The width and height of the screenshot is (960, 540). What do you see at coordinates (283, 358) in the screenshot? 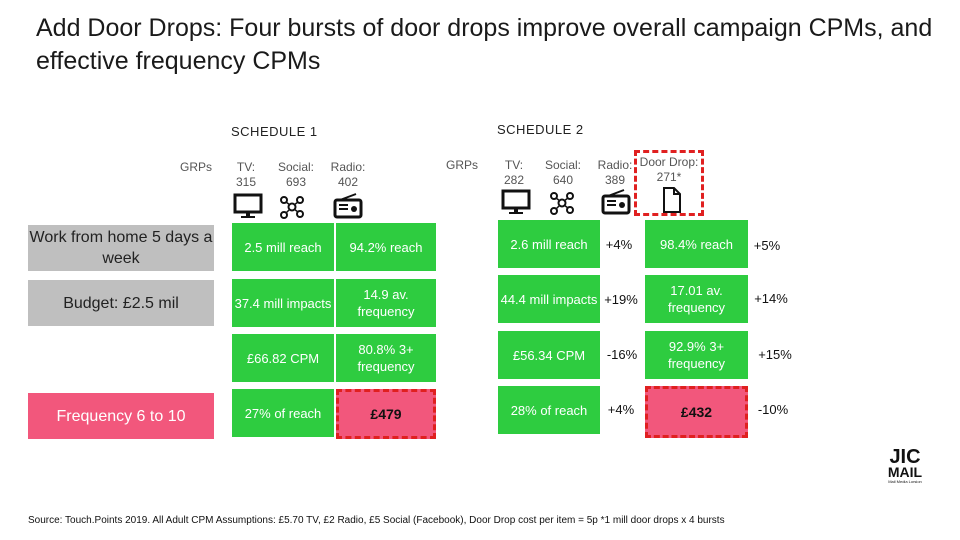
I see `s1-cpm-cell: £66.82 CPM` at bounding box center [283, 358].